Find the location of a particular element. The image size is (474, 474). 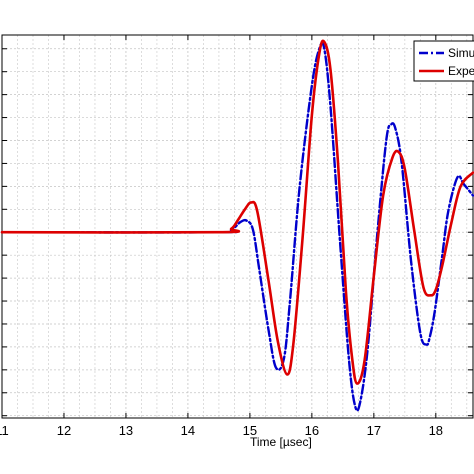

x-tick-label: 14 is located at coordinates (188, 430).